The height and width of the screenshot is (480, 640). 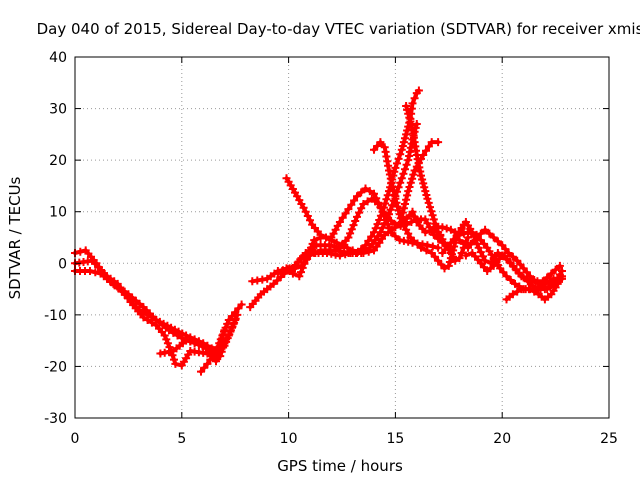 I want to click on x-tick-label: 15, so click(x=395, y=439).